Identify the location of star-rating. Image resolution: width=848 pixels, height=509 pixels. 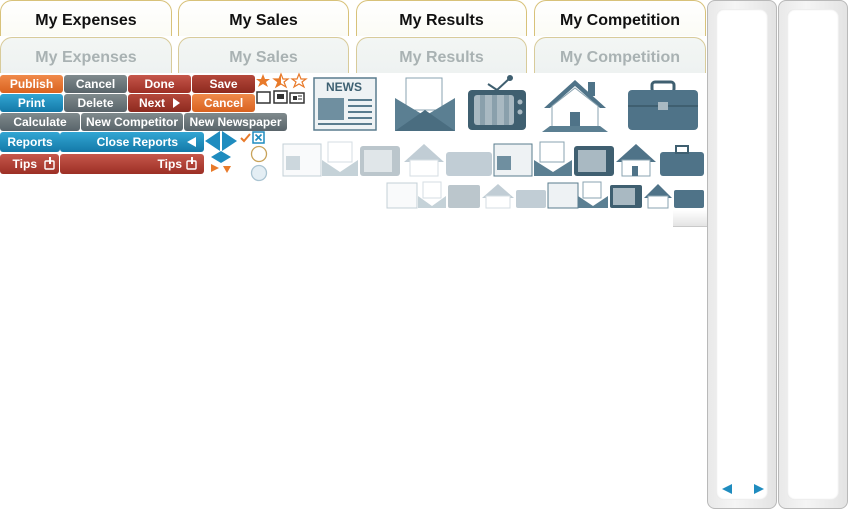
(282, 81).